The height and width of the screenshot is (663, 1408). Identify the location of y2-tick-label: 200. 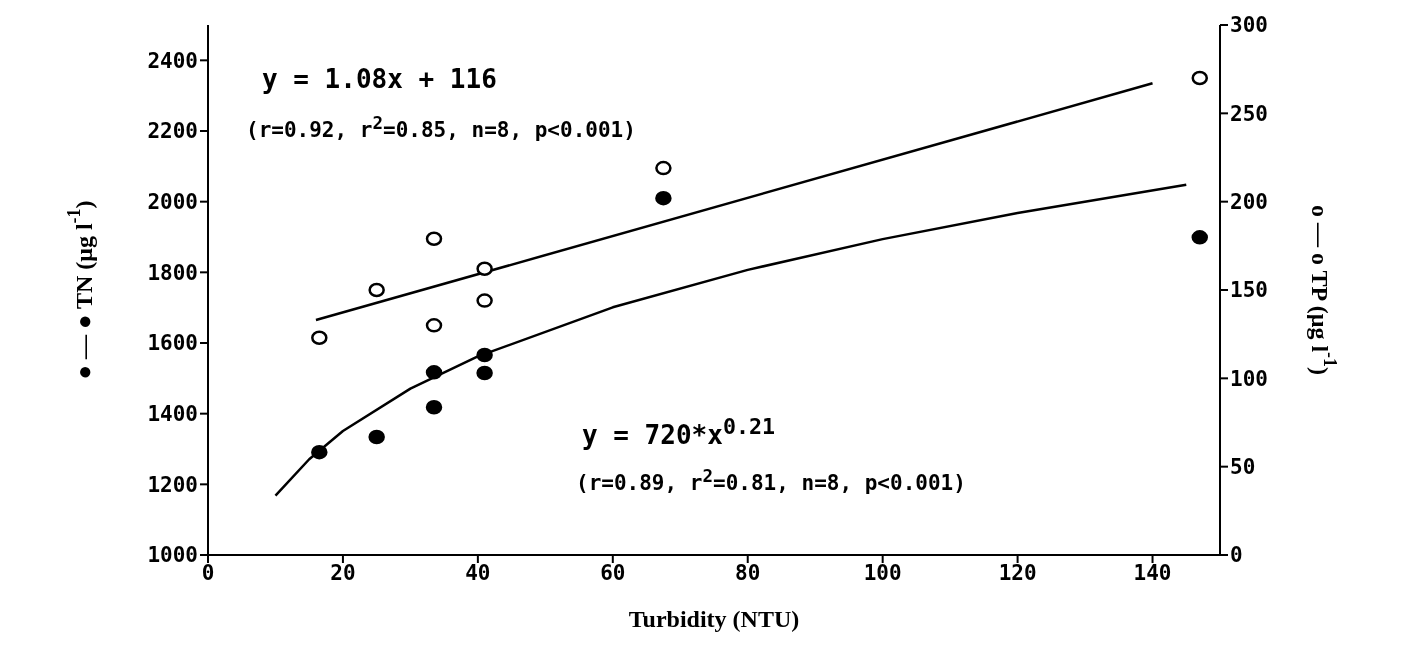
(1249, 202).